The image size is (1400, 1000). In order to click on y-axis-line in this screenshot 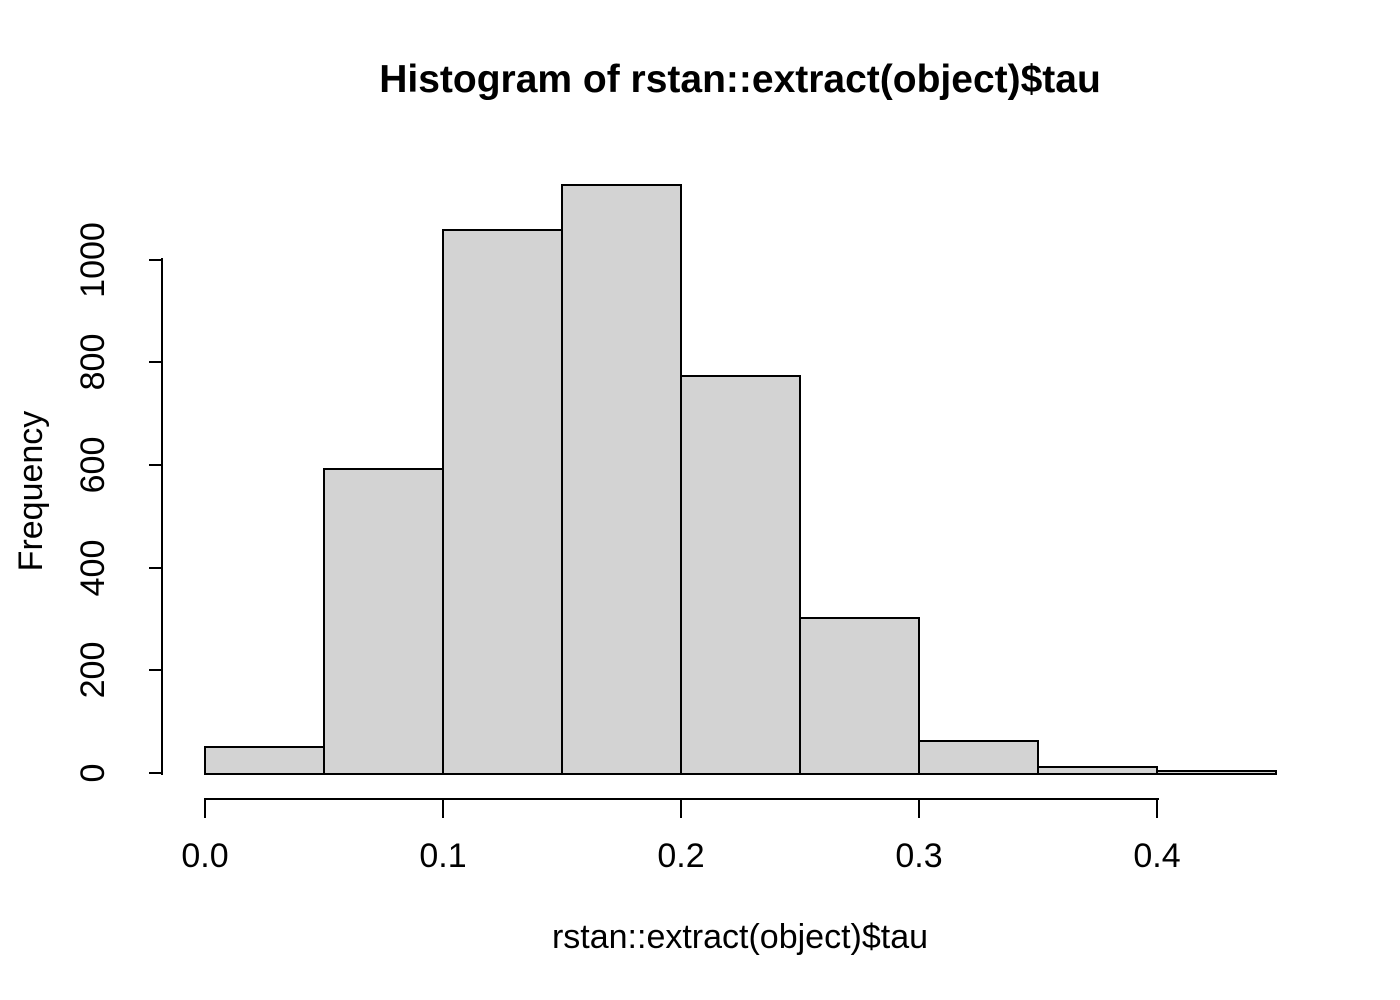, I will do `click(162, 516)`.